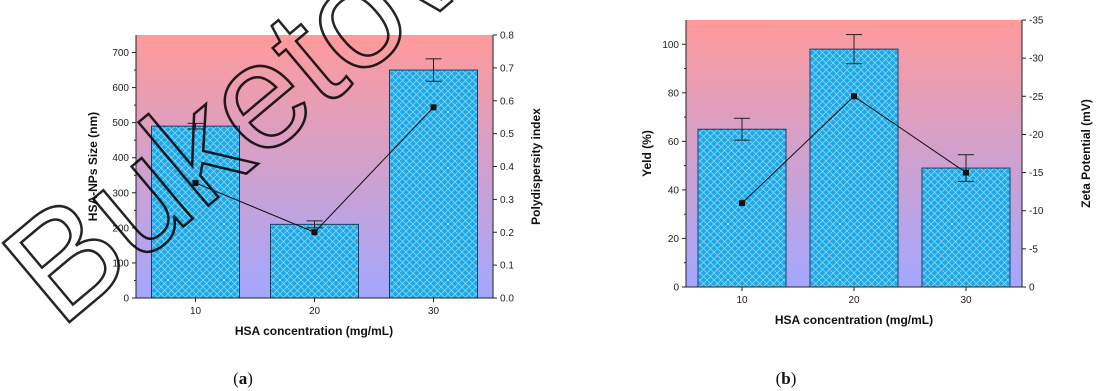 The height and width of the screenshot is (391, 1098). Describe the element at coordinates (1086, 153) in the screenshot. I see `y2-axis-label: Zeta Potential (mV)` at that location.